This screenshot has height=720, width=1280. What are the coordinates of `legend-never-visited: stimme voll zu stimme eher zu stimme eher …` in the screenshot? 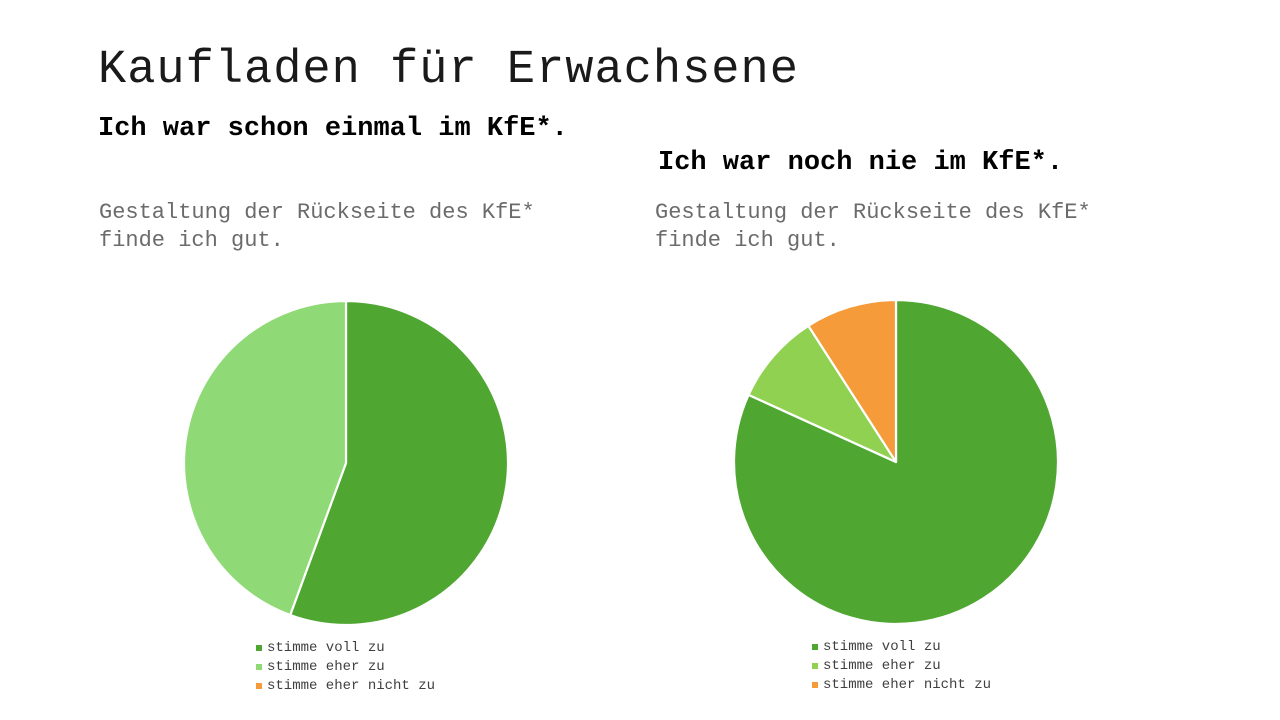 It's located at (901, 665).